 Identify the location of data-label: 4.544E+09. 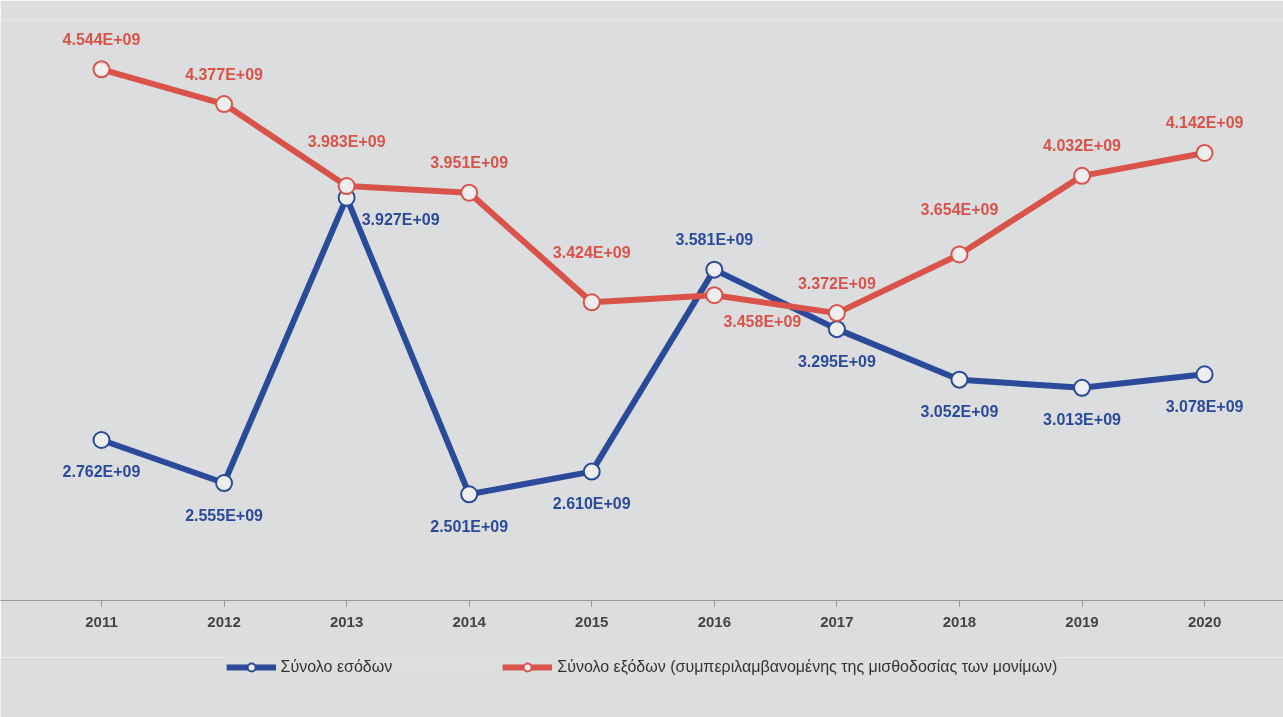
(101, 39).